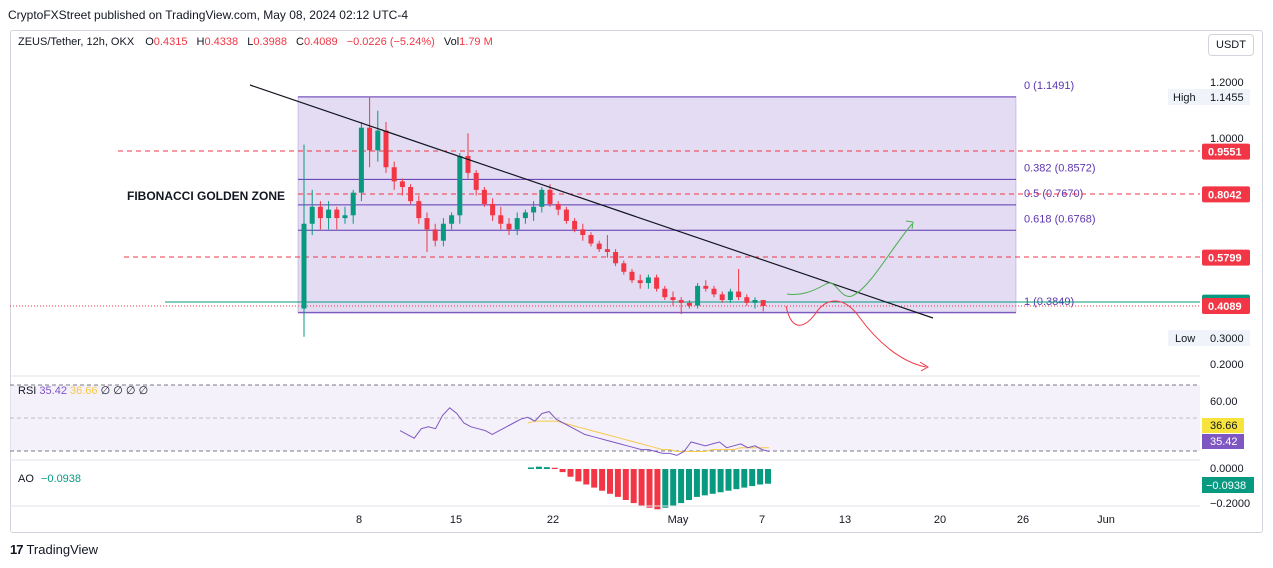 Image resolution: width=1273 pixels, height=568 pixels. Describe the element at coordinates (221, 42) in the screenshot. I see `high-value: 0.4338` at that location.